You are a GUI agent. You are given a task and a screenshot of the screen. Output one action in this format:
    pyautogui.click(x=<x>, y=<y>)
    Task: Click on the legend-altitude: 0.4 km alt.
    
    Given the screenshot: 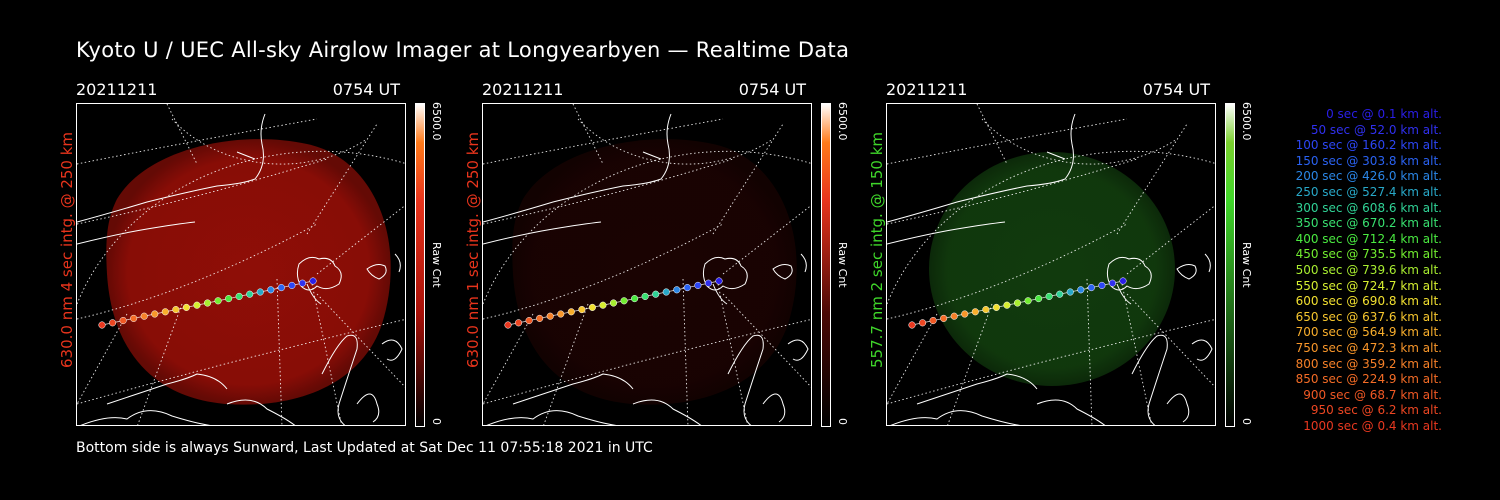 What is the action you would take?
    pyautogui.click(x=1409, y=425)
    